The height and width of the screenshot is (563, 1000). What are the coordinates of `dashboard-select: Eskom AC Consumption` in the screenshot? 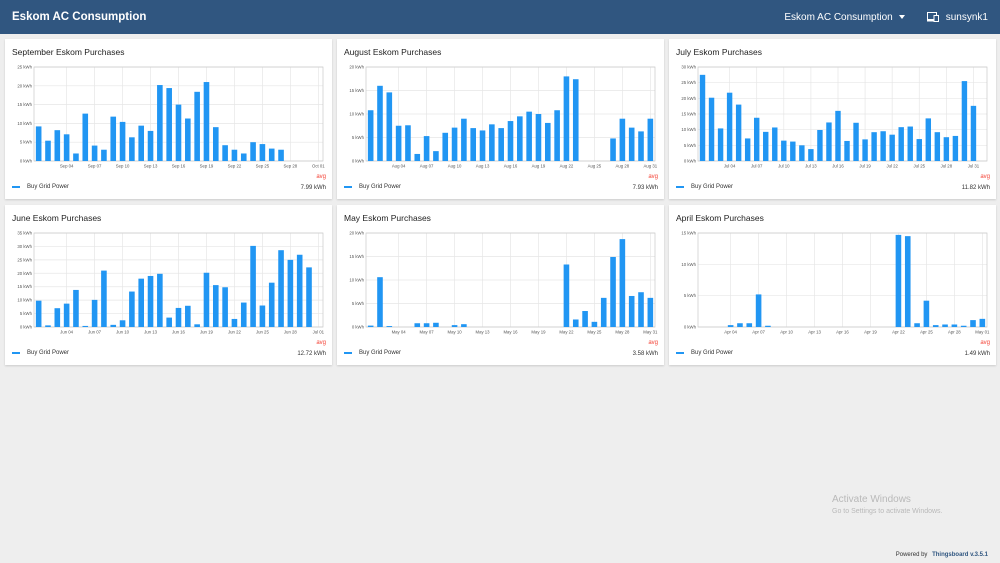 It's located at (844, 17).